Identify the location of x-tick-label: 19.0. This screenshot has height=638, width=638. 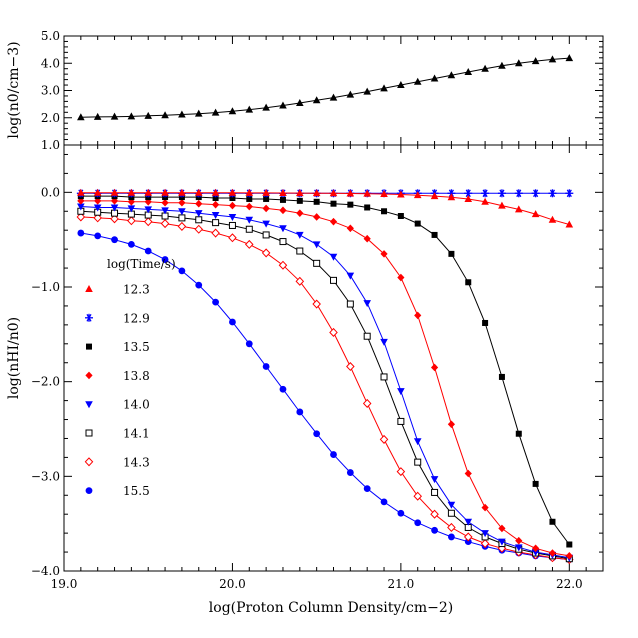
(64, 584).